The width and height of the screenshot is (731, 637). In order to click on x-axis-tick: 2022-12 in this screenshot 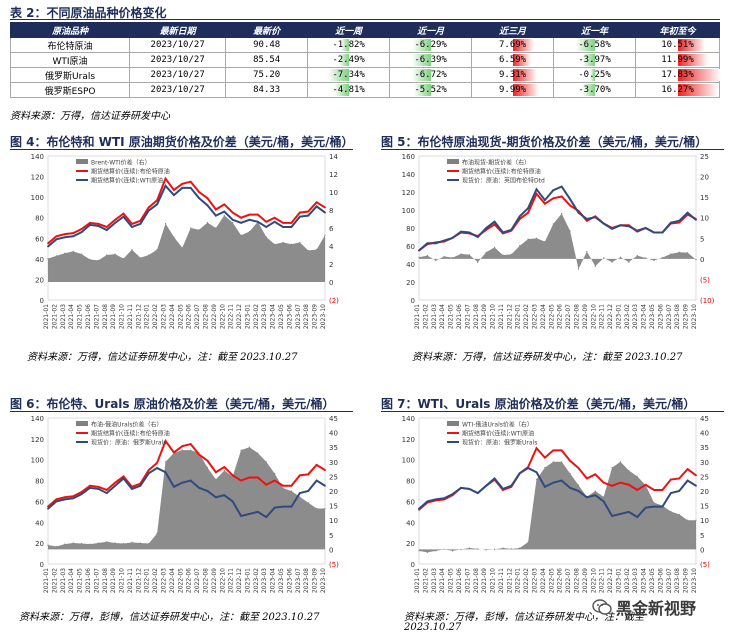, I will do `click(610, 316)`.